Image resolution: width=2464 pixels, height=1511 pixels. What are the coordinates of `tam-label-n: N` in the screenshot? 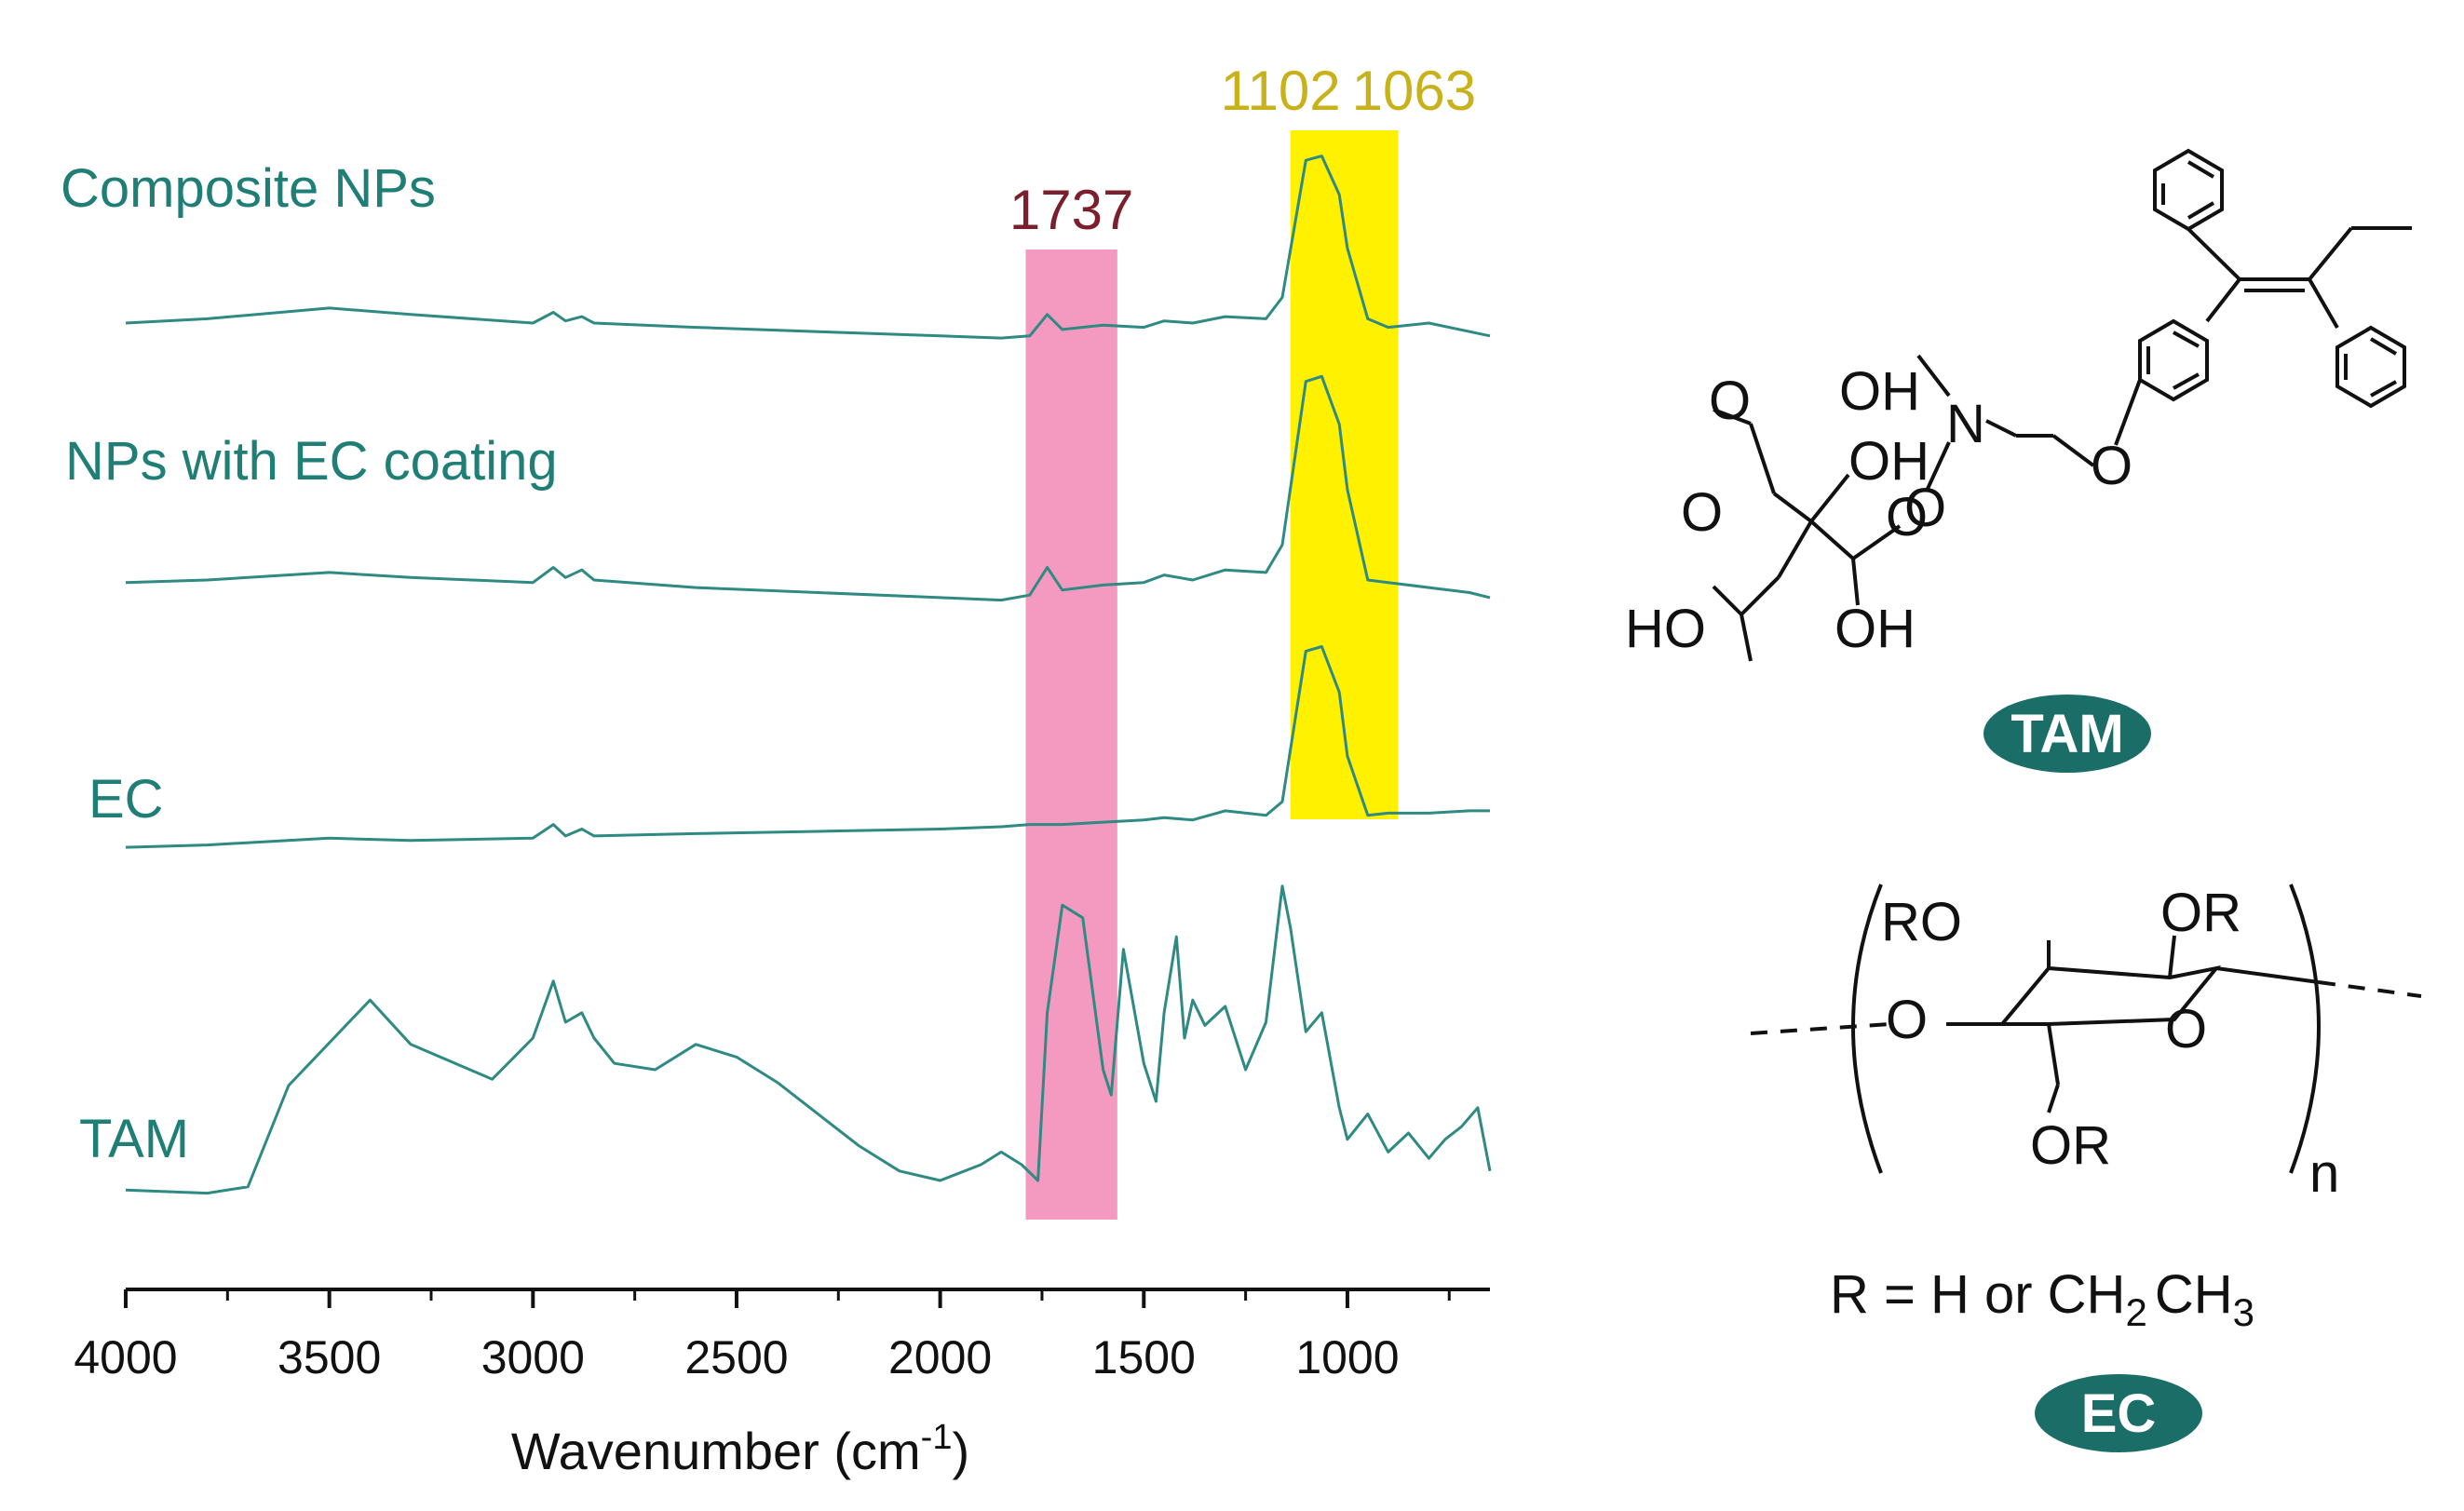 It's located at (1965, 424).